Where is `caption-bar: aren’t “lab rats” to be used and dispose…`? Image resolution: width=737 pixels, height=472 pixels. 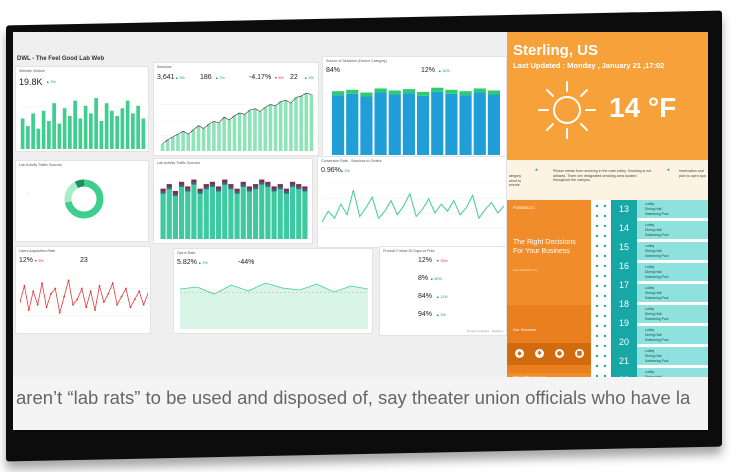
caption-bar: aren’t “lab rats” to be used and dispose… is located at coordinates (360, 403).